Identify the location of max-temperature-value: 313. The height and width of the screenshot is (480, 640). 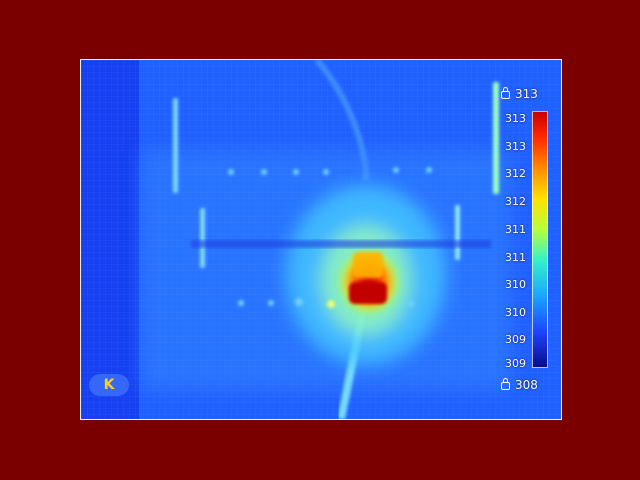
(526, 94).